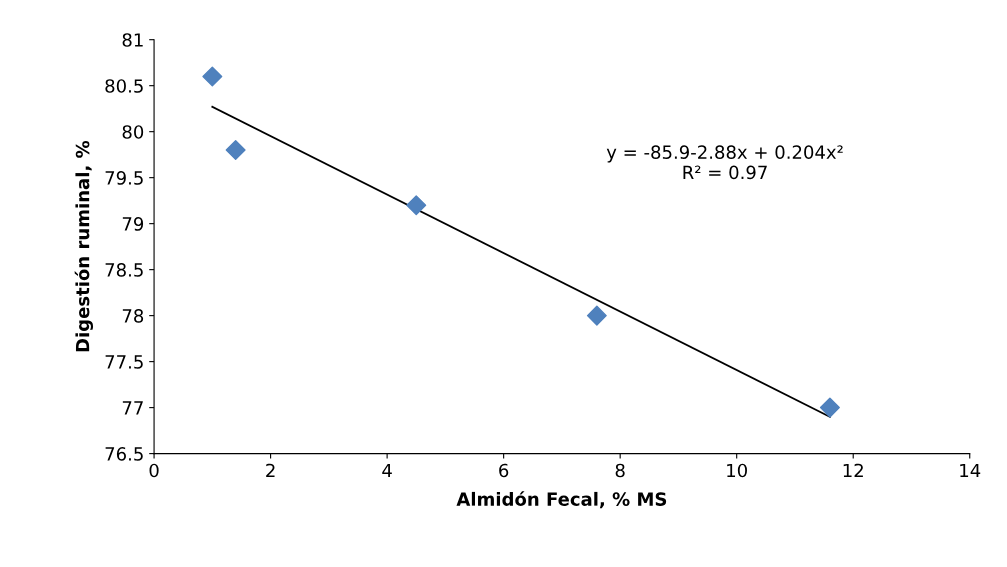 The width and height of the screenshot is (1007, 567). What do you see at coordinates (133, 224) in the screenshot?
I see `y-tick-label: 79` at bounding box center [133, 224].